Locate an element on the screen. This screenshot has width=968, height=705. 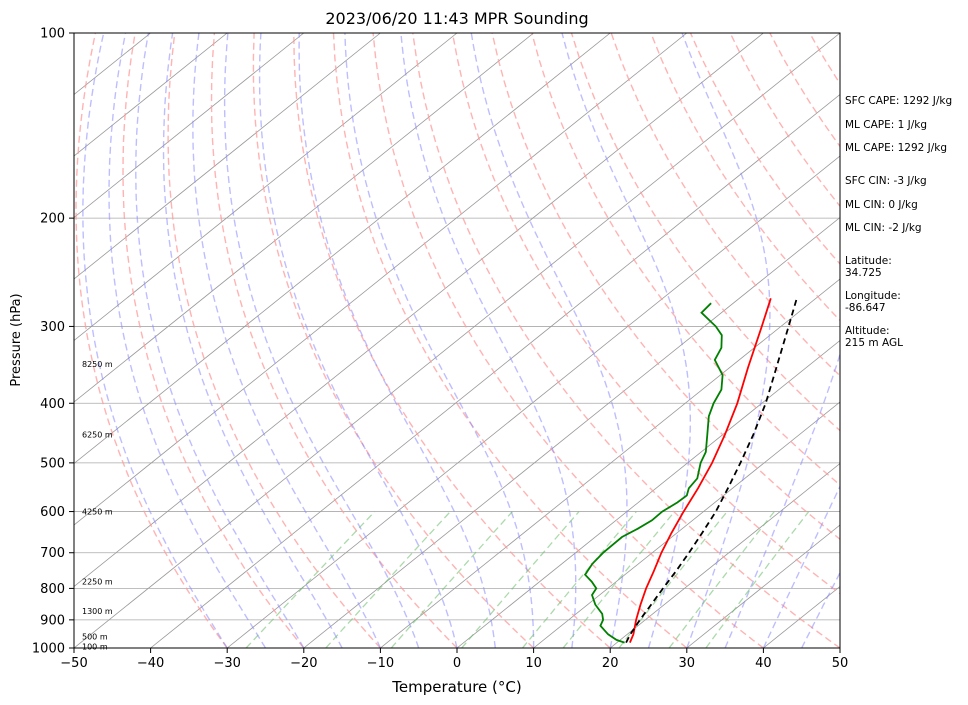
y-tick-label: 600 is located at coordinates (52, 512).